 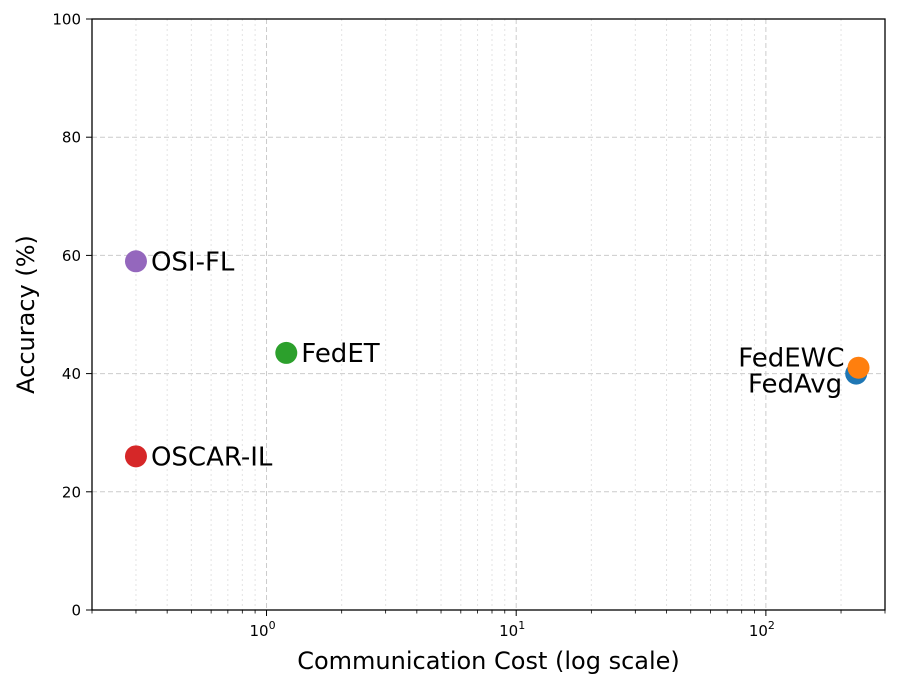 I want to click on x-tick-exponent: 2, so click(x=771, y=625).